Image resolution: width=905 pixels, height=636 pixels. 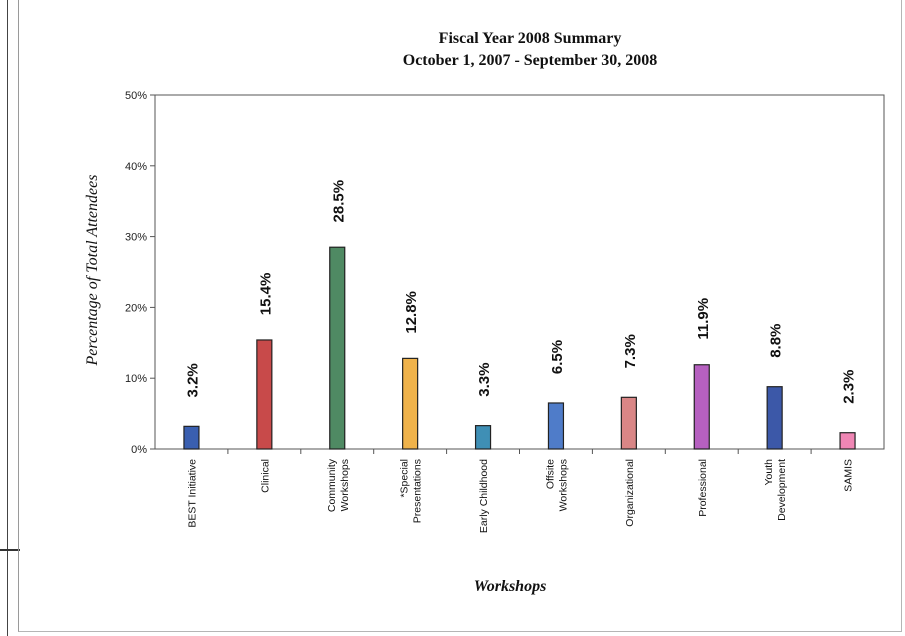 I want to click on data-label: 28.5%, so click(x=338, y=201).